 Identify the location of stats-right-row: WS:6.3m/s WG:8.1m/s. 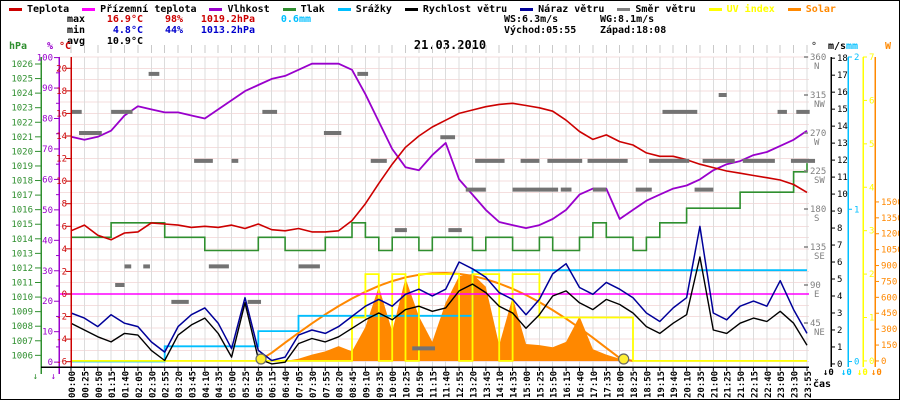
(600, 19).